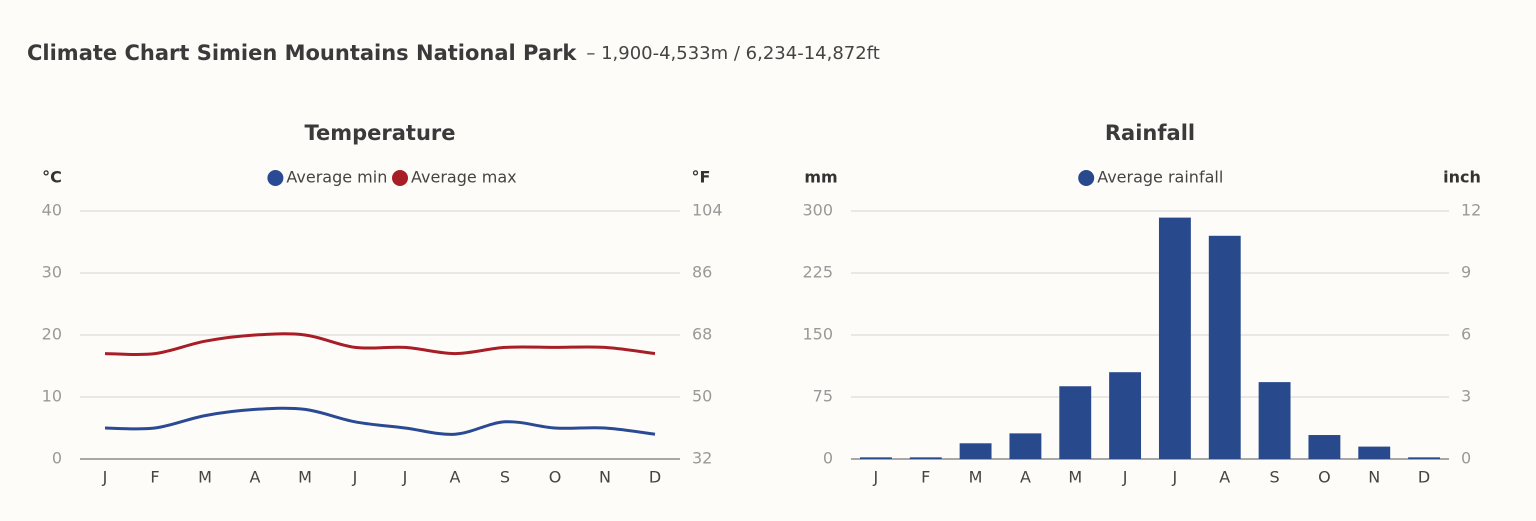  What do you see at coordinates (1471, 210) in the screenshot?
I see `y2-tick-label: 12` at bounding box center [1471, 210].